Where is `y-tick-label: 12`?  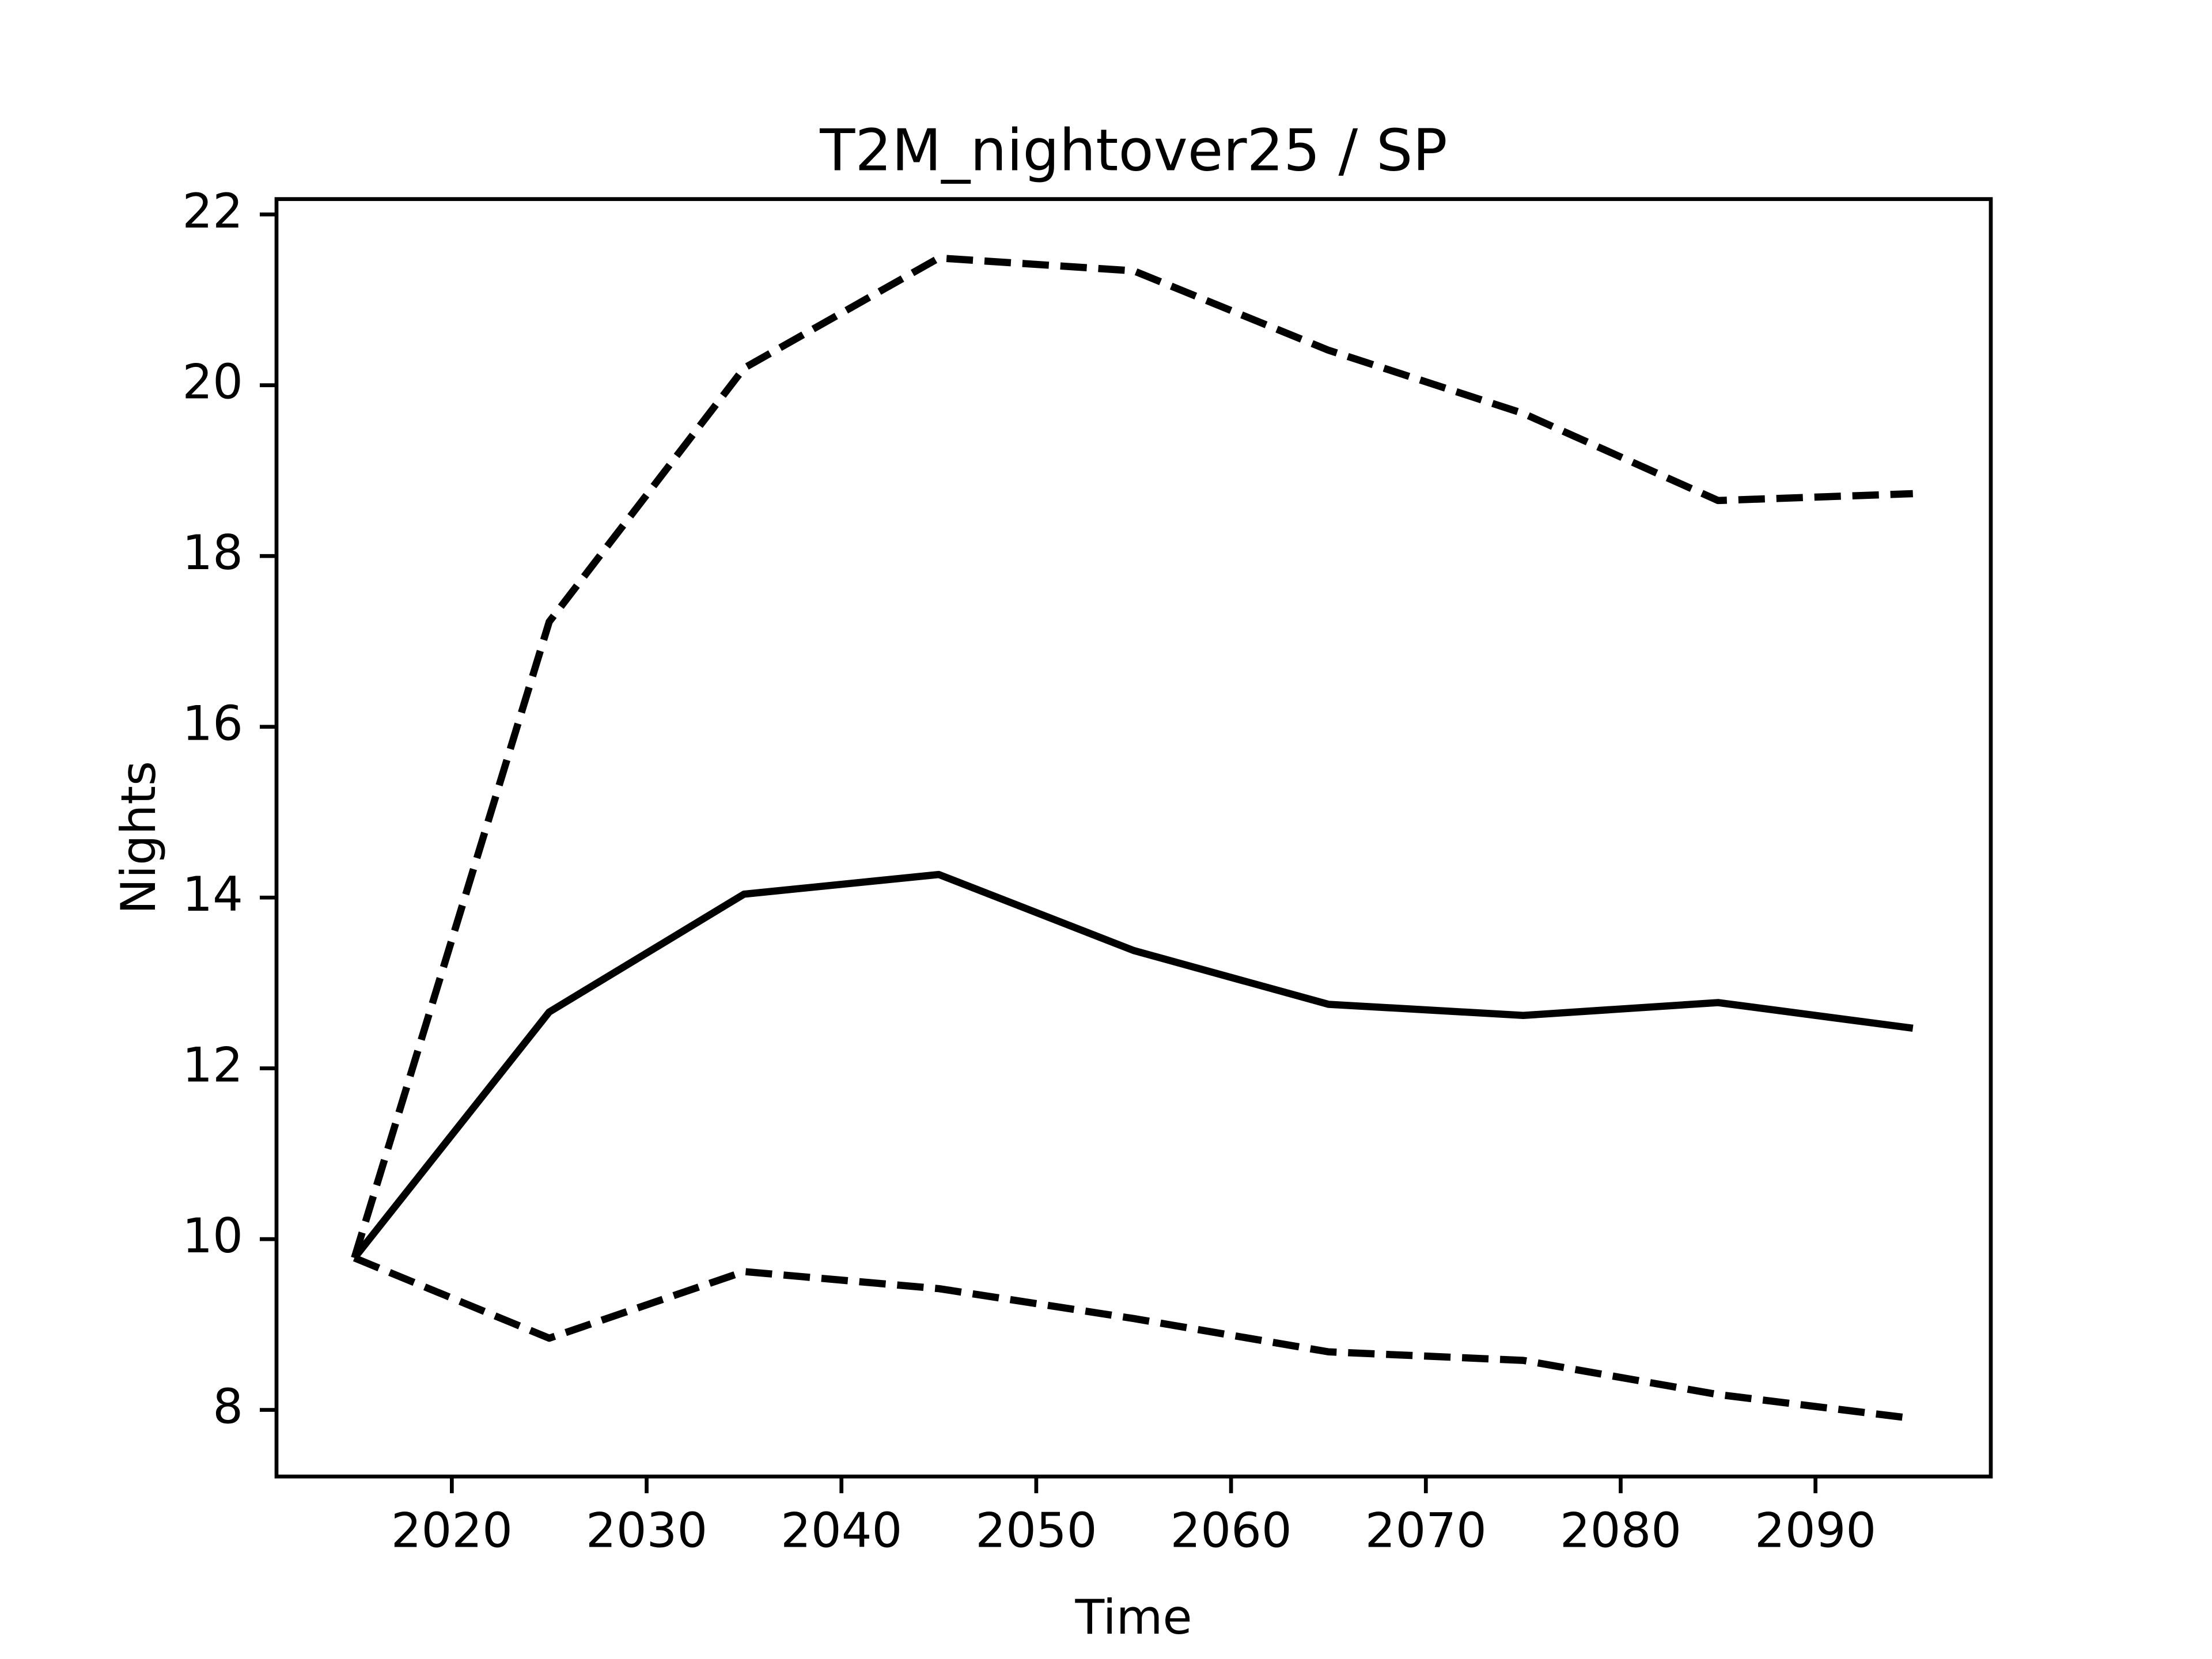 y-tick-label: 12 is located at coordinates (212, 1065).